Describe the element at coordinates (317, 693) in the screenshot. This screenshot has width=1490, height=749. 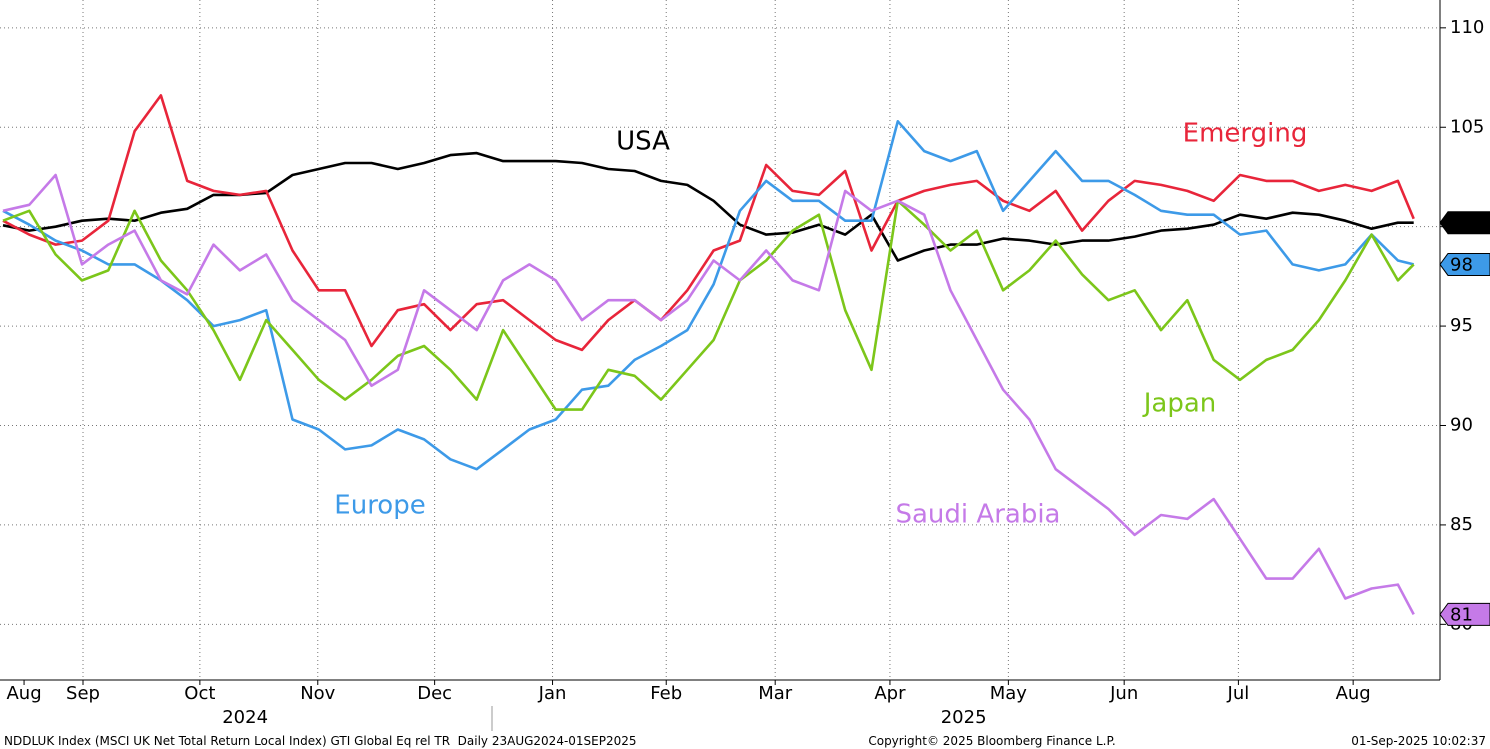
I see `x-tick-label: Nov` at that location.